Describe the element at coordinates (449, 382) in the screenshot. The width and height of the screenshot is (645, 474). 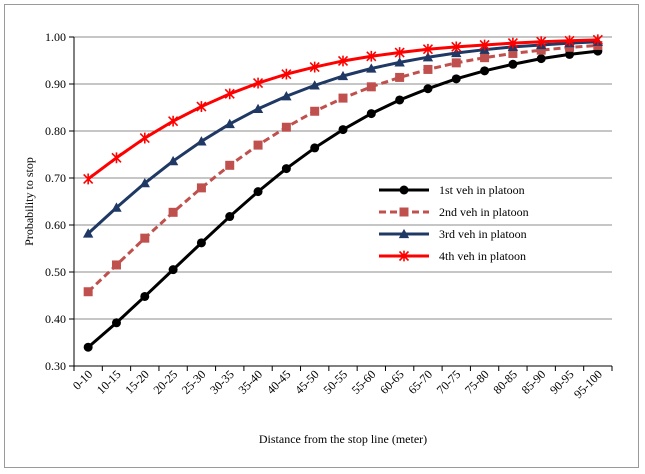
I see `x-tick-label: 70-75` at that location.